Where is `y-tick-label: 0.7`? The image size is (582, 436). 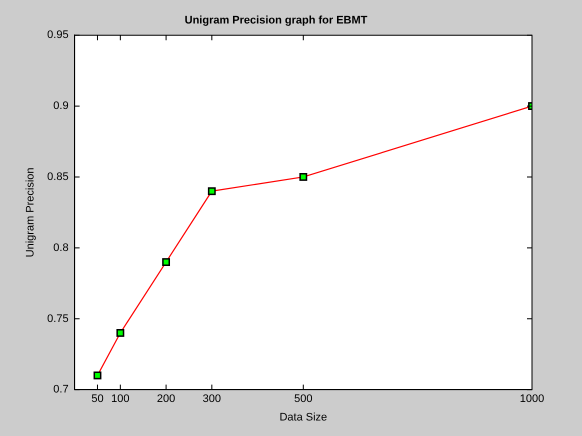
y-tick-label: 0.7 is located at coordinates (61, 390).